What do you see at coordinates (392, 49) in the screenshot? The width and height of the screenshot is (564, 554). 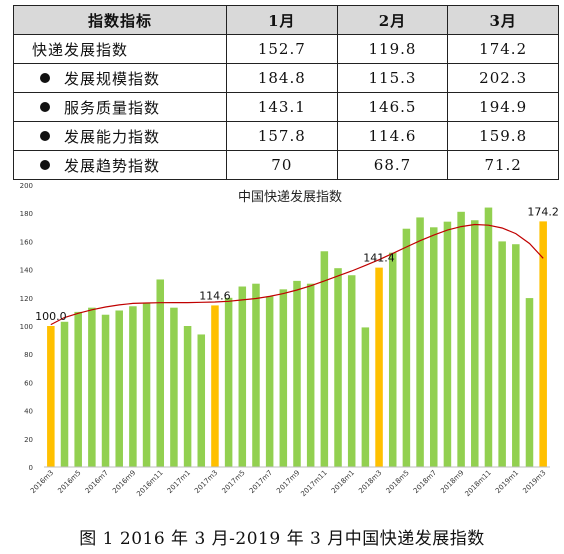 I see `row-value: 119.8` at bounding box center [392, 49].